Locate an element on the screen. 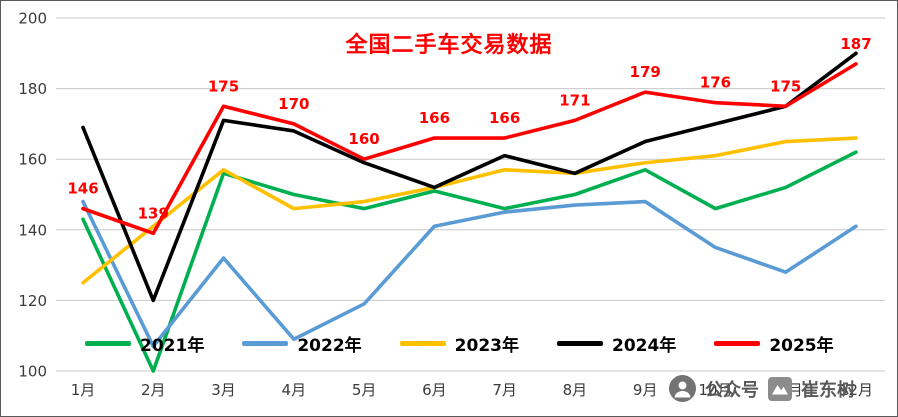 This screenshot has width=898, height=417. watermark-account-label: 公众号 is located at coordinates (732, 390).